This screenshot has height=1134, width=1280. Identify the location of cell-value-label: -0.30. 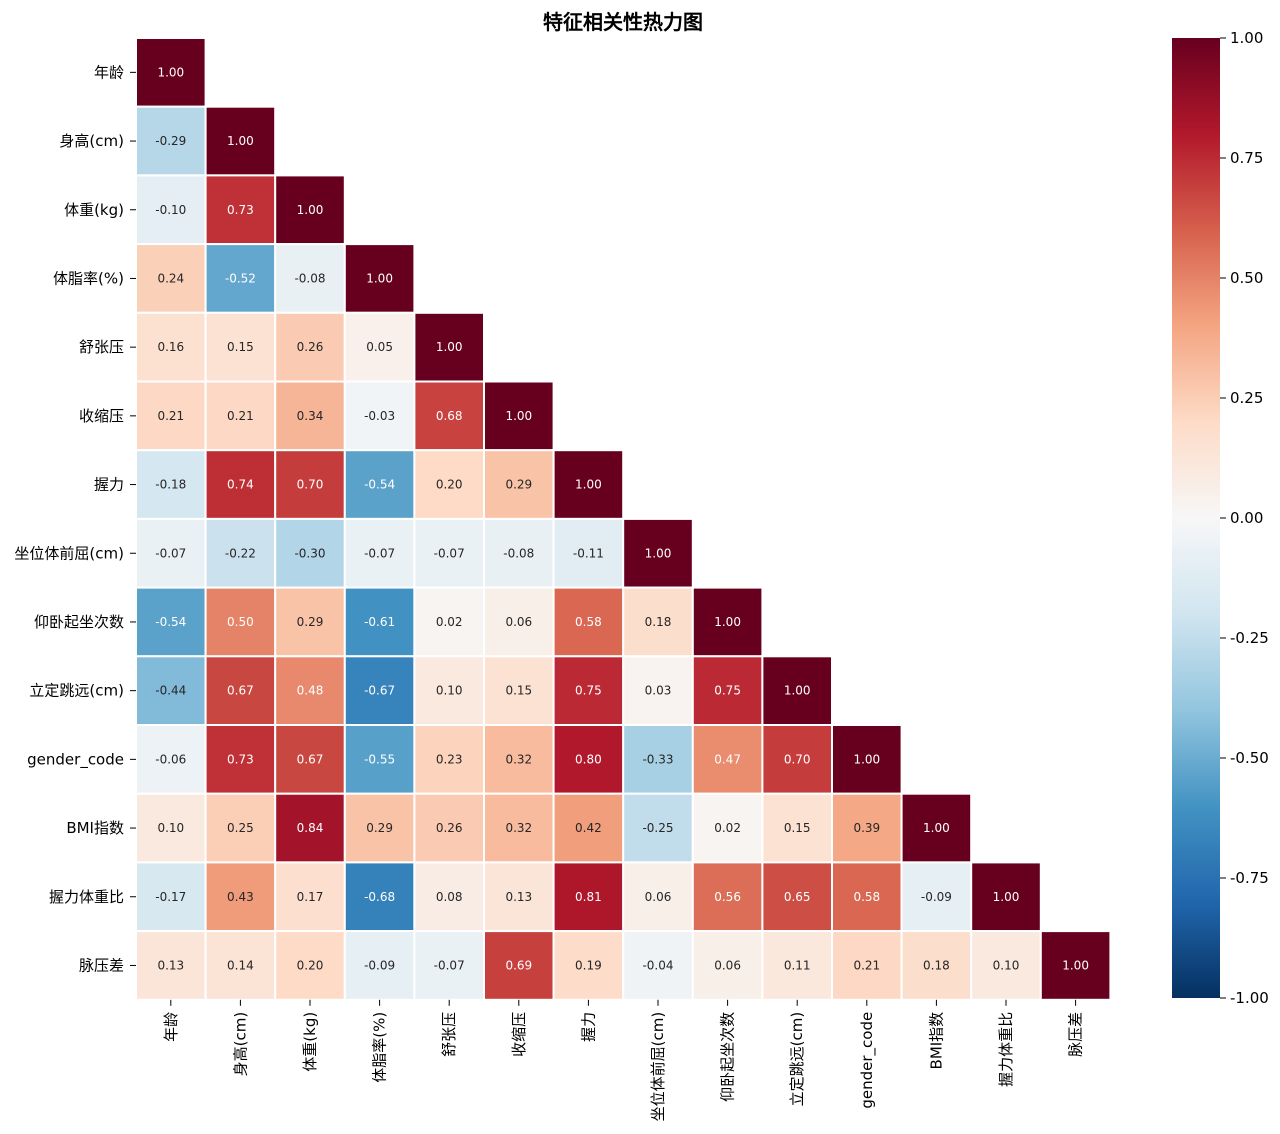
(309, 553).